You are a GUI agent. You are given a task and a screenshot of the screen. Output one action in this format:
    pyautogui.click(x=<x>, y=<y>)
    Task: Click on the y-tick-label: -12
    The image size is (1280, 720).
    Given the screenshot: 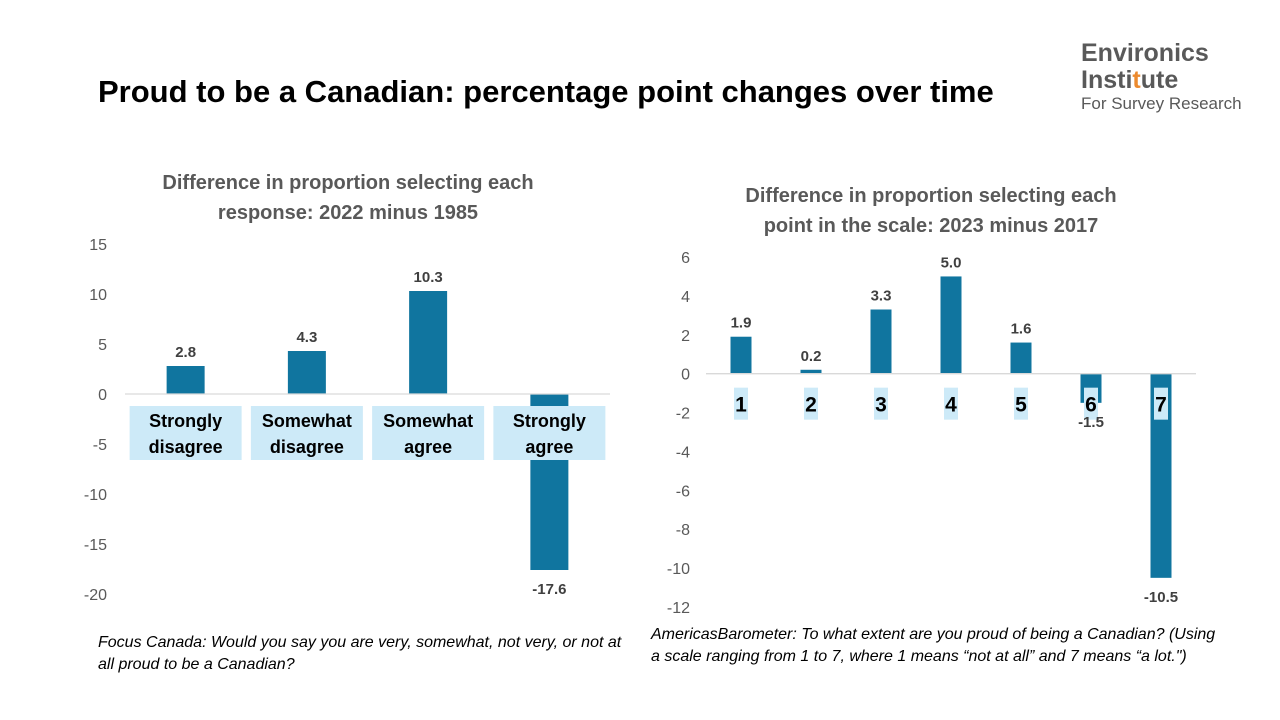 What is the action you would take?
    pyautogui.click(x=678, y=608)
    